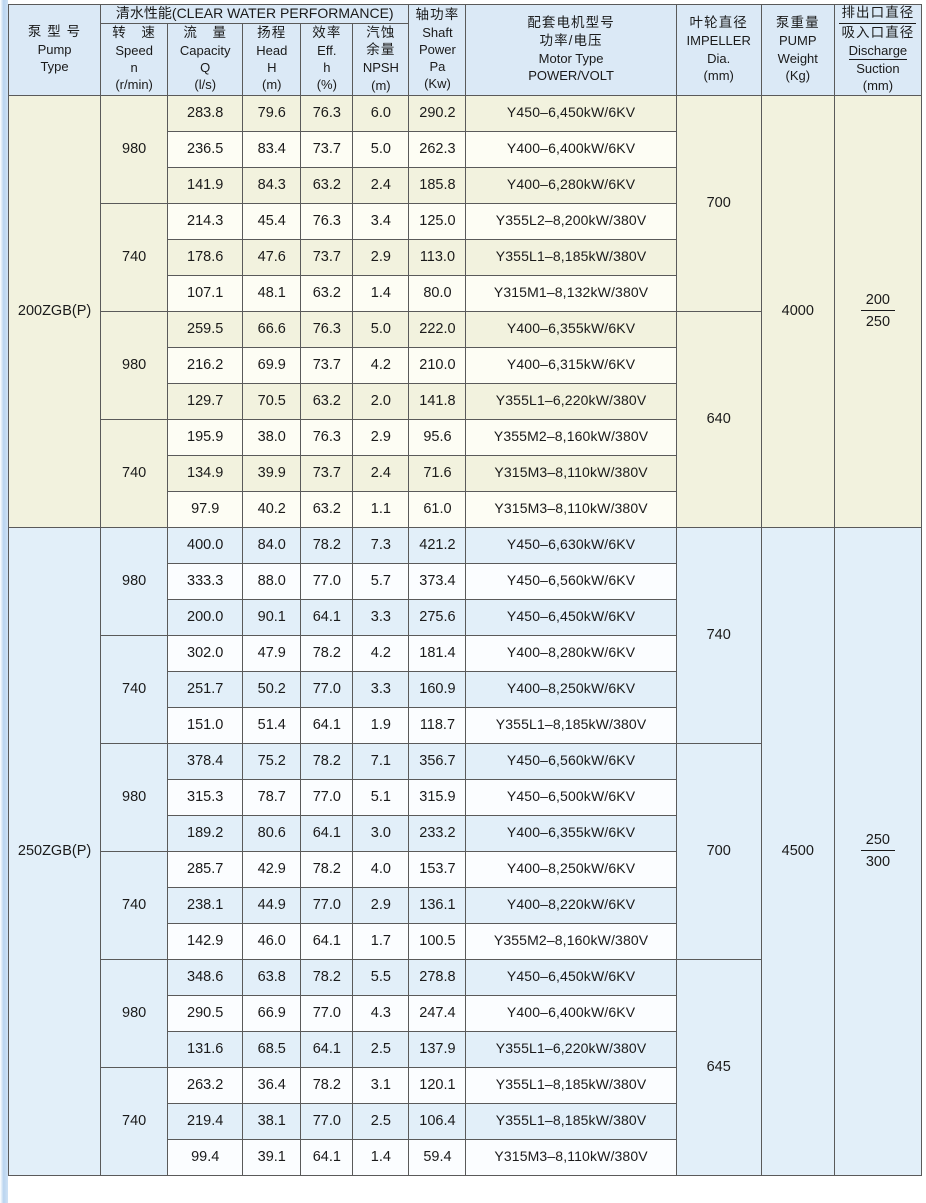  I want to click on header-ports-en-num: Discharge, so click(878, 51).